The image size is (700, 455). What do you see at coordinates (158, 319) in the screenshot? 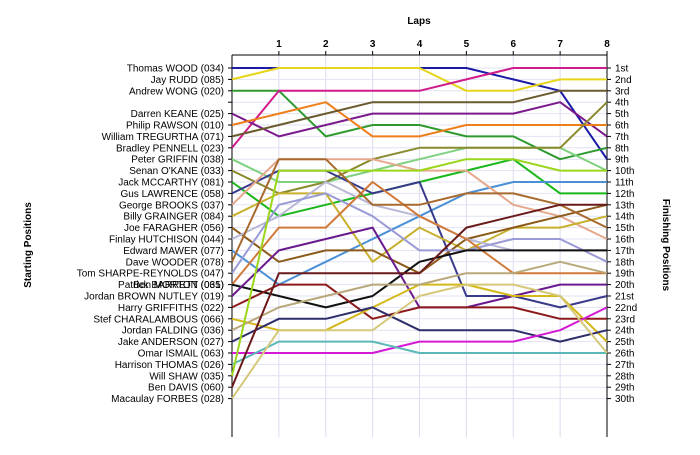
I see `start-position-label: Stef CHARALAMBOUS (066)` at bounding box center [158, 319].